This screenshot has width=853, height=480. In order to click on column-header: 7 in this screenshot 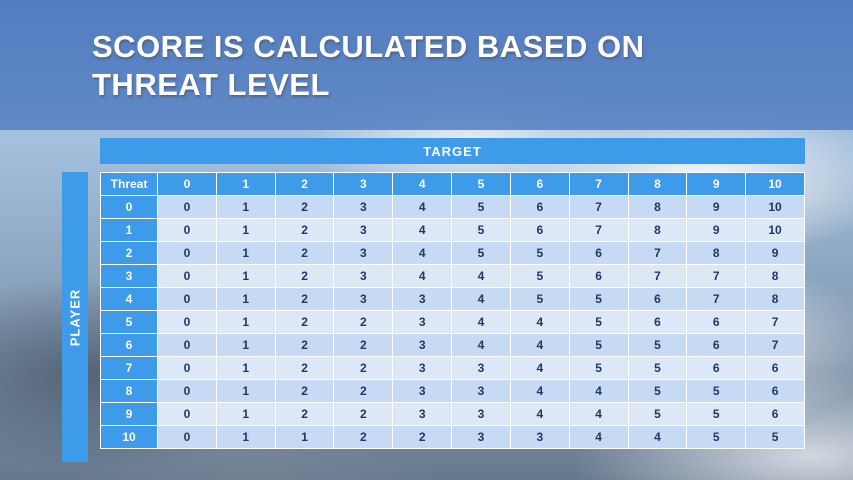, I will do `click(598, 184)`.